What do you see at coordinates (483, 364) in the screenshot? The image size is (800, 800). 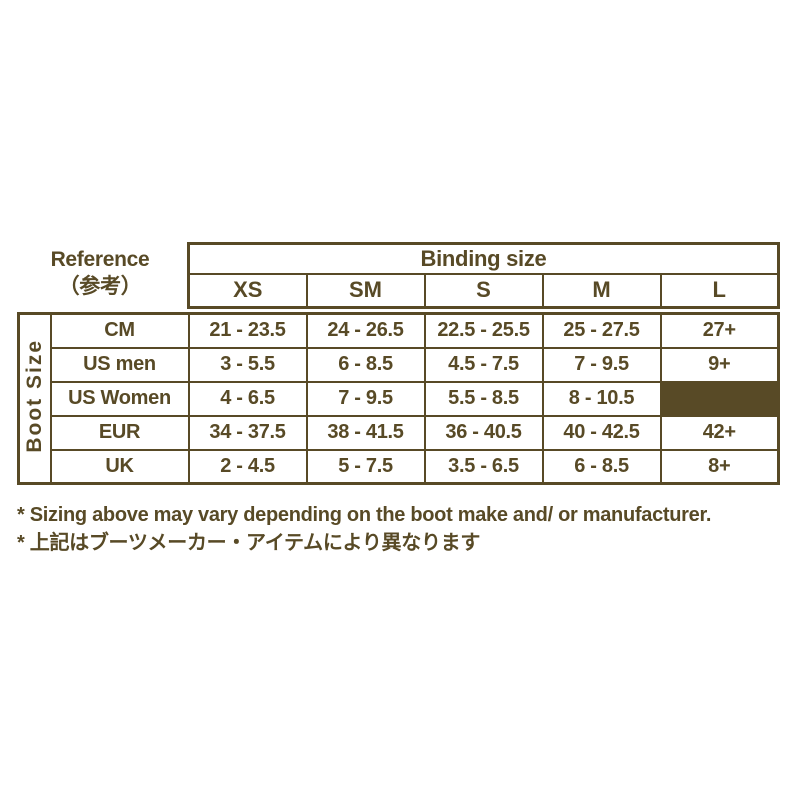 I see `size-cell: 4.5 - 7.5` at bounding box center [483, 364].